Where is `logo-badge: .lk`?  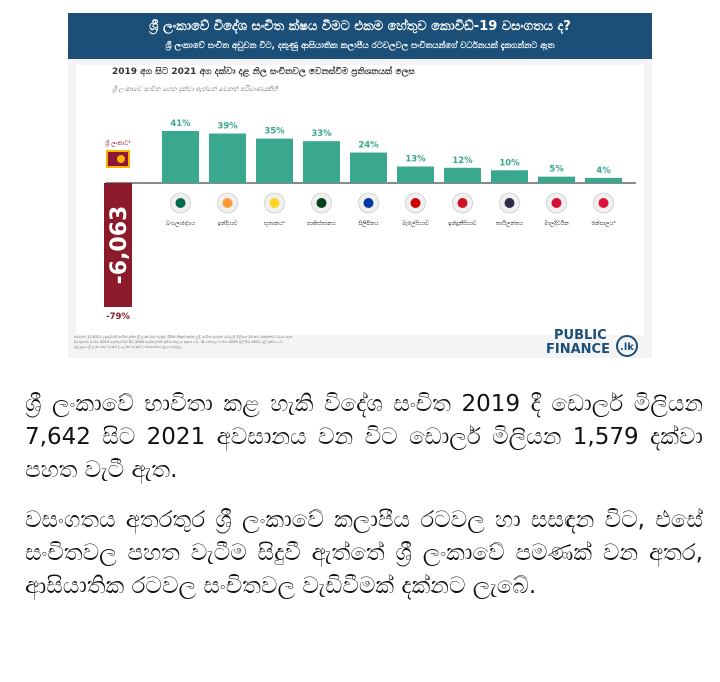 logo-badge: .lk is located at coordinates (627, 346).